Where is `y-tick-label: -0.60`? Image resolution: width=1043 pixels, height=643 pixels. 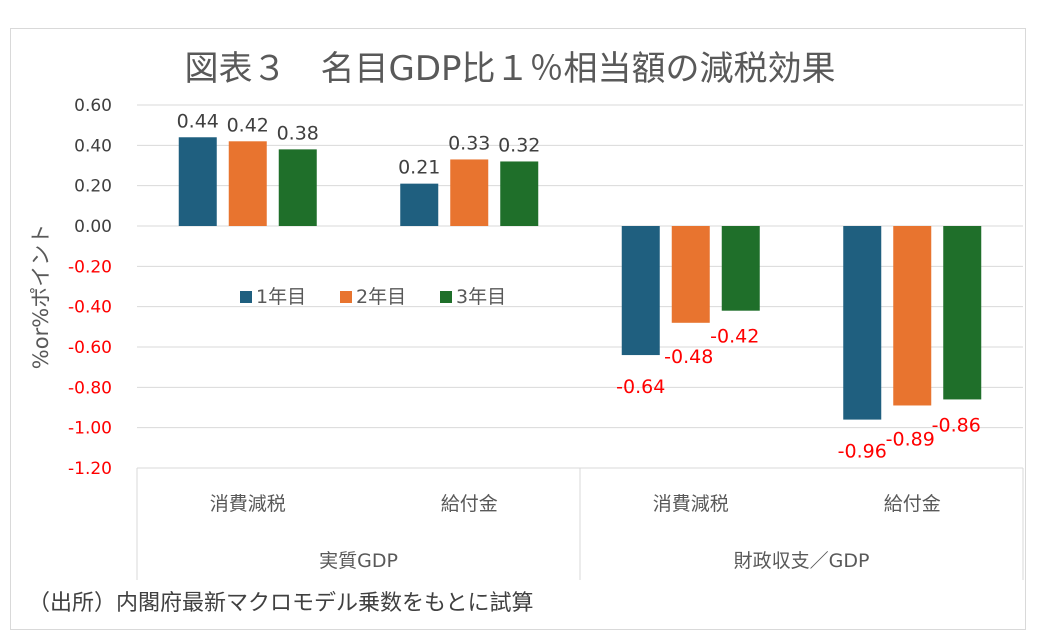 y-tick-label: -0.60 is located at coordinates (90, 348).